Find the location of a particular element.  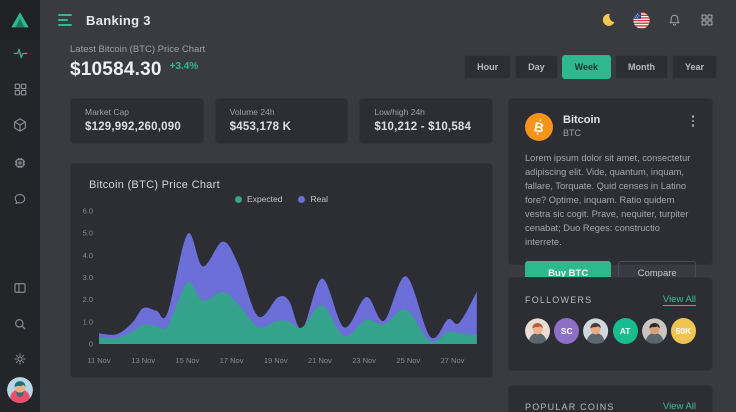

sidebar-item-products is located at coordinates (20, 125).